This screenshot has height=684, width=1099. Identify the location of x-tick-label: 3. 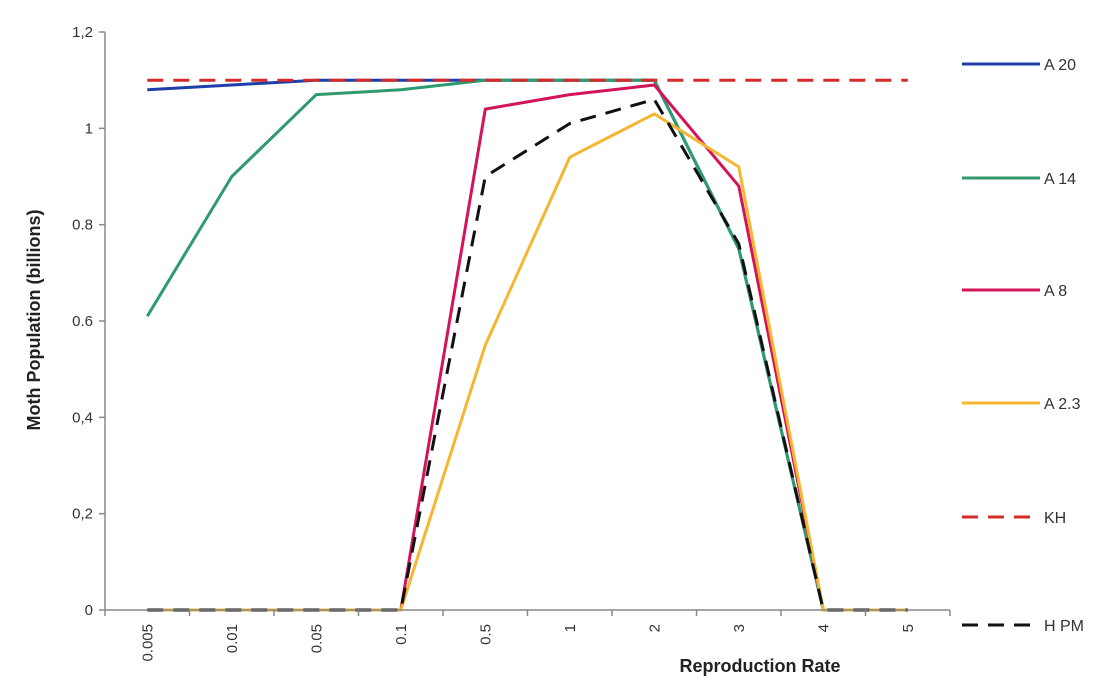
(739, 628).